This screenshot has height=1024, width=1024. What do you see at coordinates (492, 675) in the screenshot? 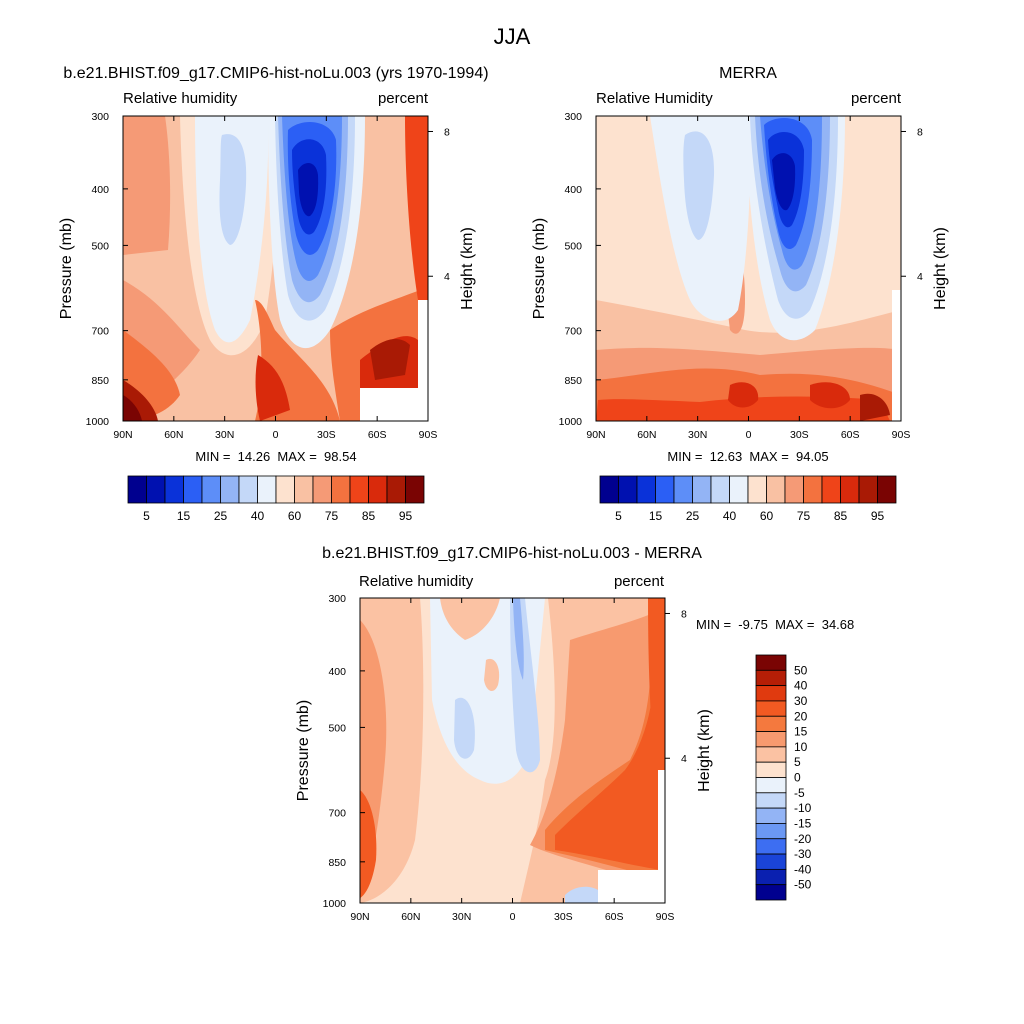
I see `fill-pink-blob` at bounding box center [492, 675].